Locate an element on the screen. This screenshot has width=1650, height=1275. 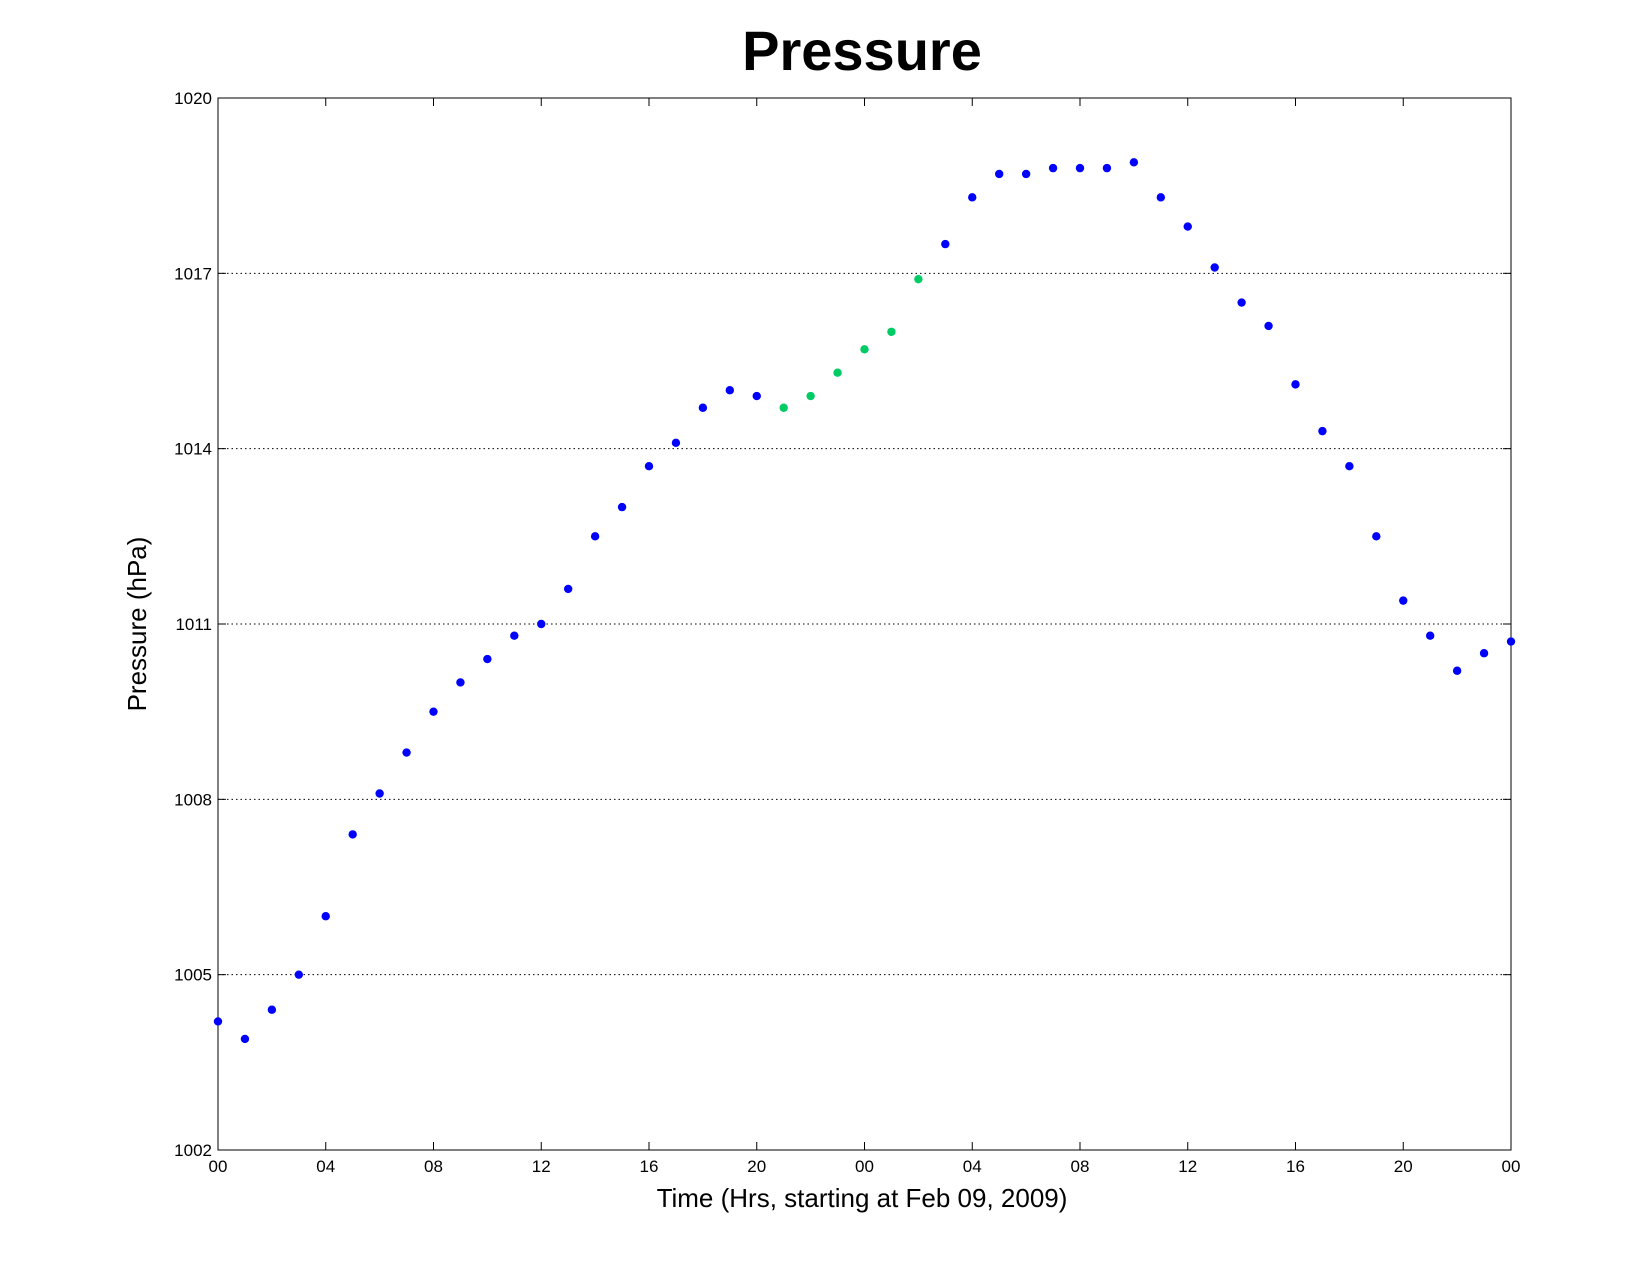
chart-title: Pressure is located at coordinates (862, 50).